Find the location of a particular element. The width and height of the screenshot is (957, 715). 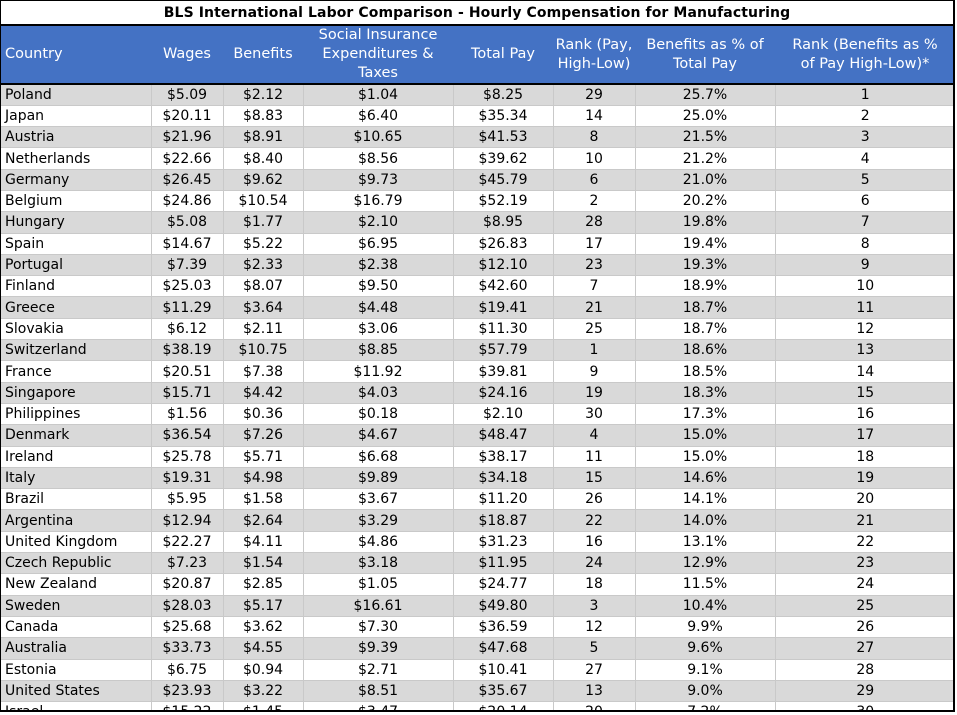

cell-benefits-pct: 14.1% is located at coordinates (705, 499).